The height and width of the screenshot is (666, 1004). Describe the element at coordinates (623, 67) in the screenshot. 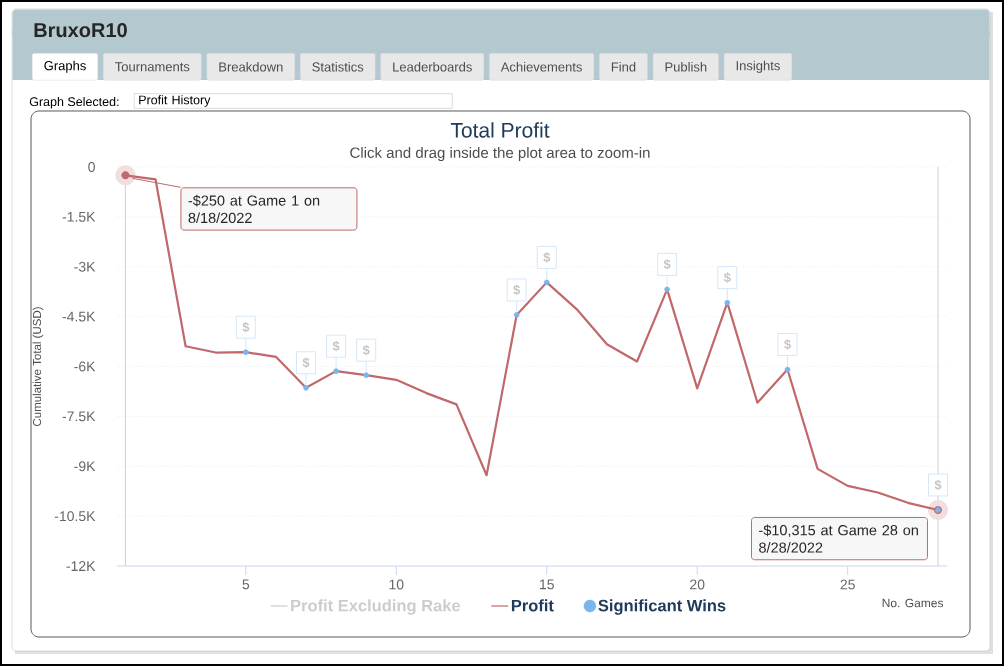

I see `text: Find` at that location.